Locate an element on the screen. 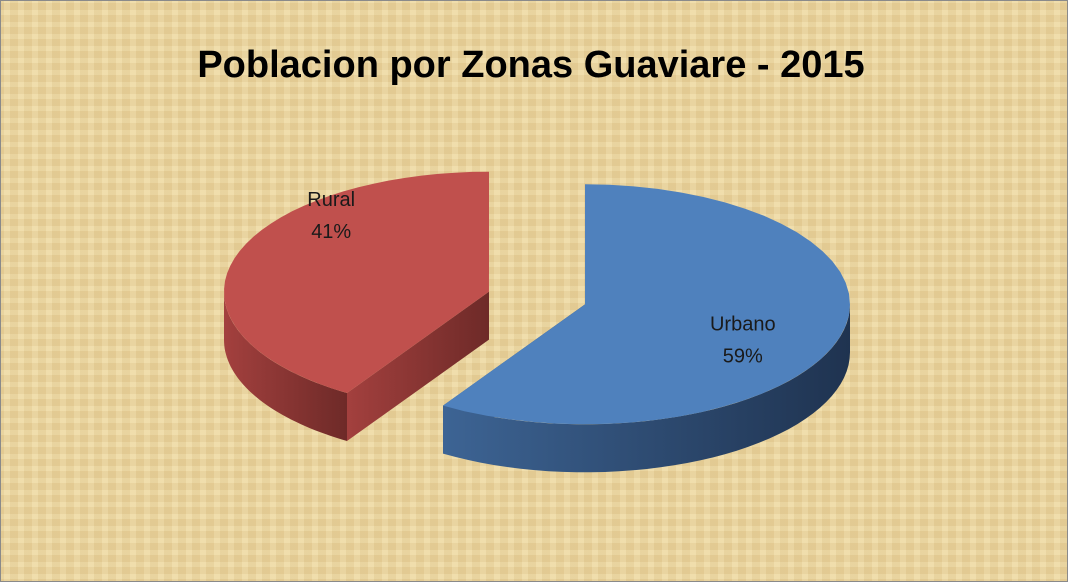  slice is located at coordinates (356, 282).